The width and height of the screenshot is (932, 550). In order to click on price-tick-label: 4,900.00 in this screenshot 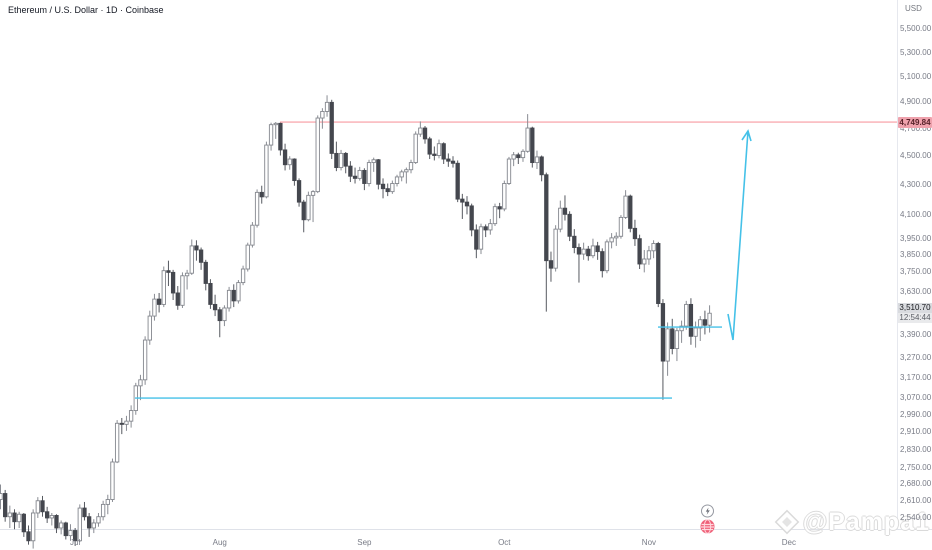, I will do `click(916, 102)`.